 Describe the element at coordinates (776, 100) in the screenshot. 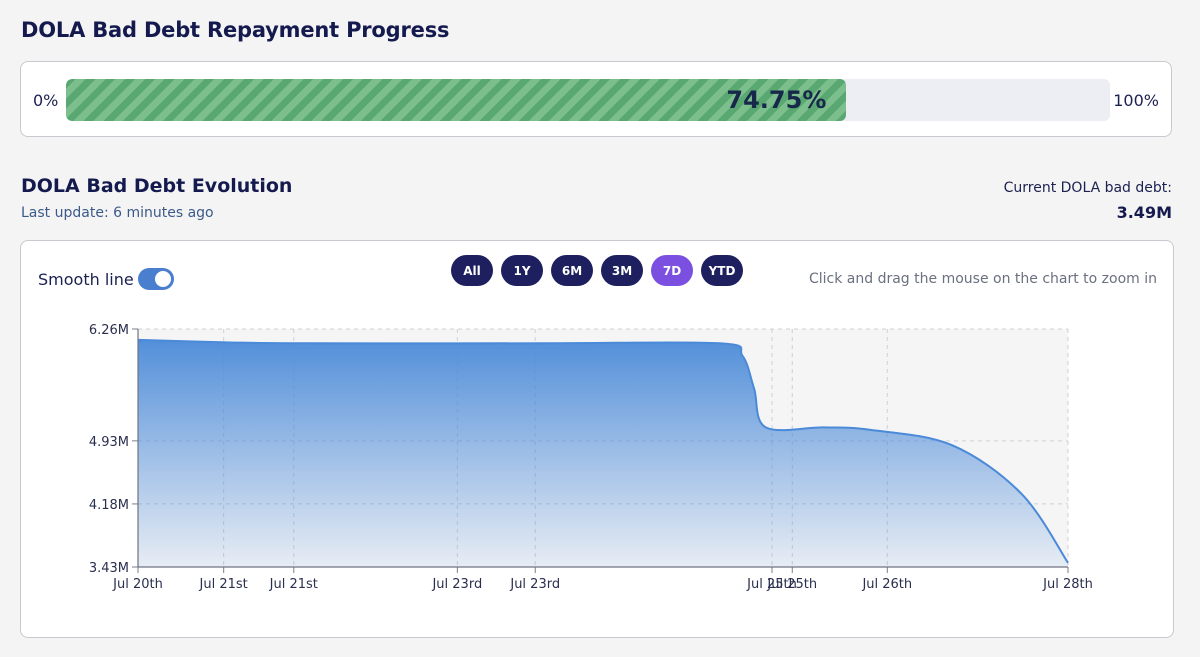

I see `progress-value-label: 74.75%` at that location.